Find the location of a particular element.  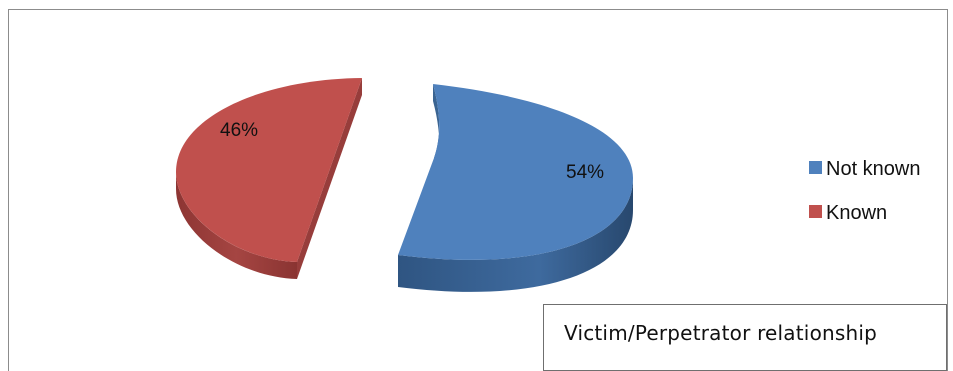

legend-label-known: Known is located at coordinates (856, 213).